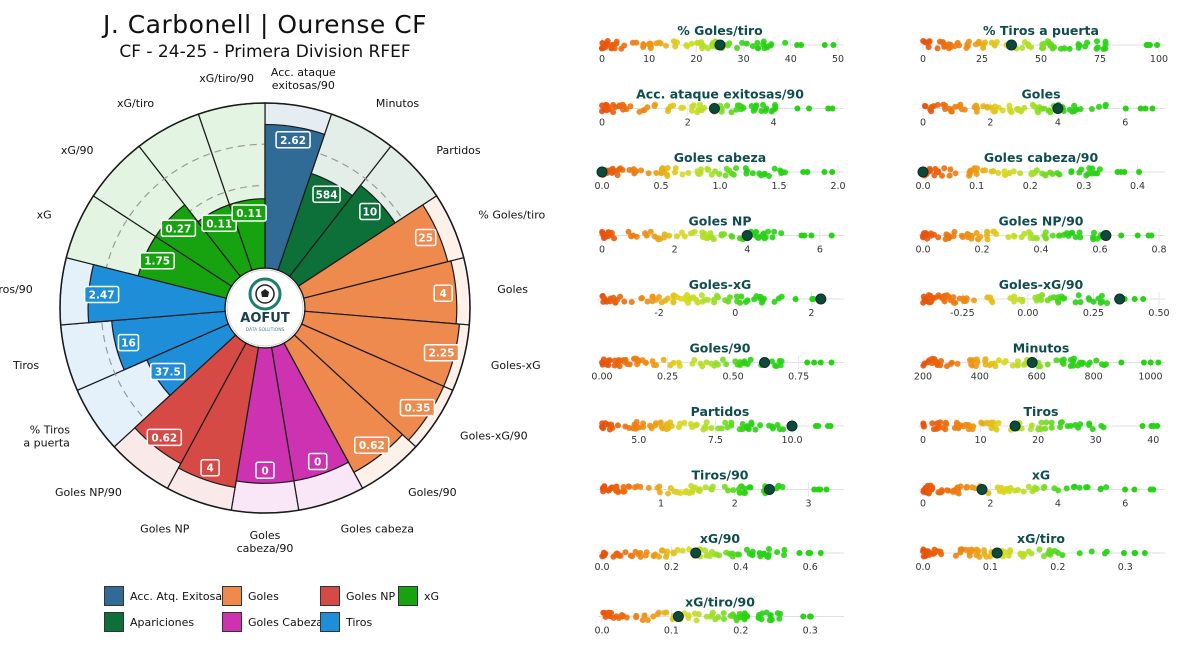 Image resolution: width=1200 pixels, height=647 pixels. Describe the element at coordinates (720, 284) in the screenshot. I see `strip-title: Goles-xG` at that location.